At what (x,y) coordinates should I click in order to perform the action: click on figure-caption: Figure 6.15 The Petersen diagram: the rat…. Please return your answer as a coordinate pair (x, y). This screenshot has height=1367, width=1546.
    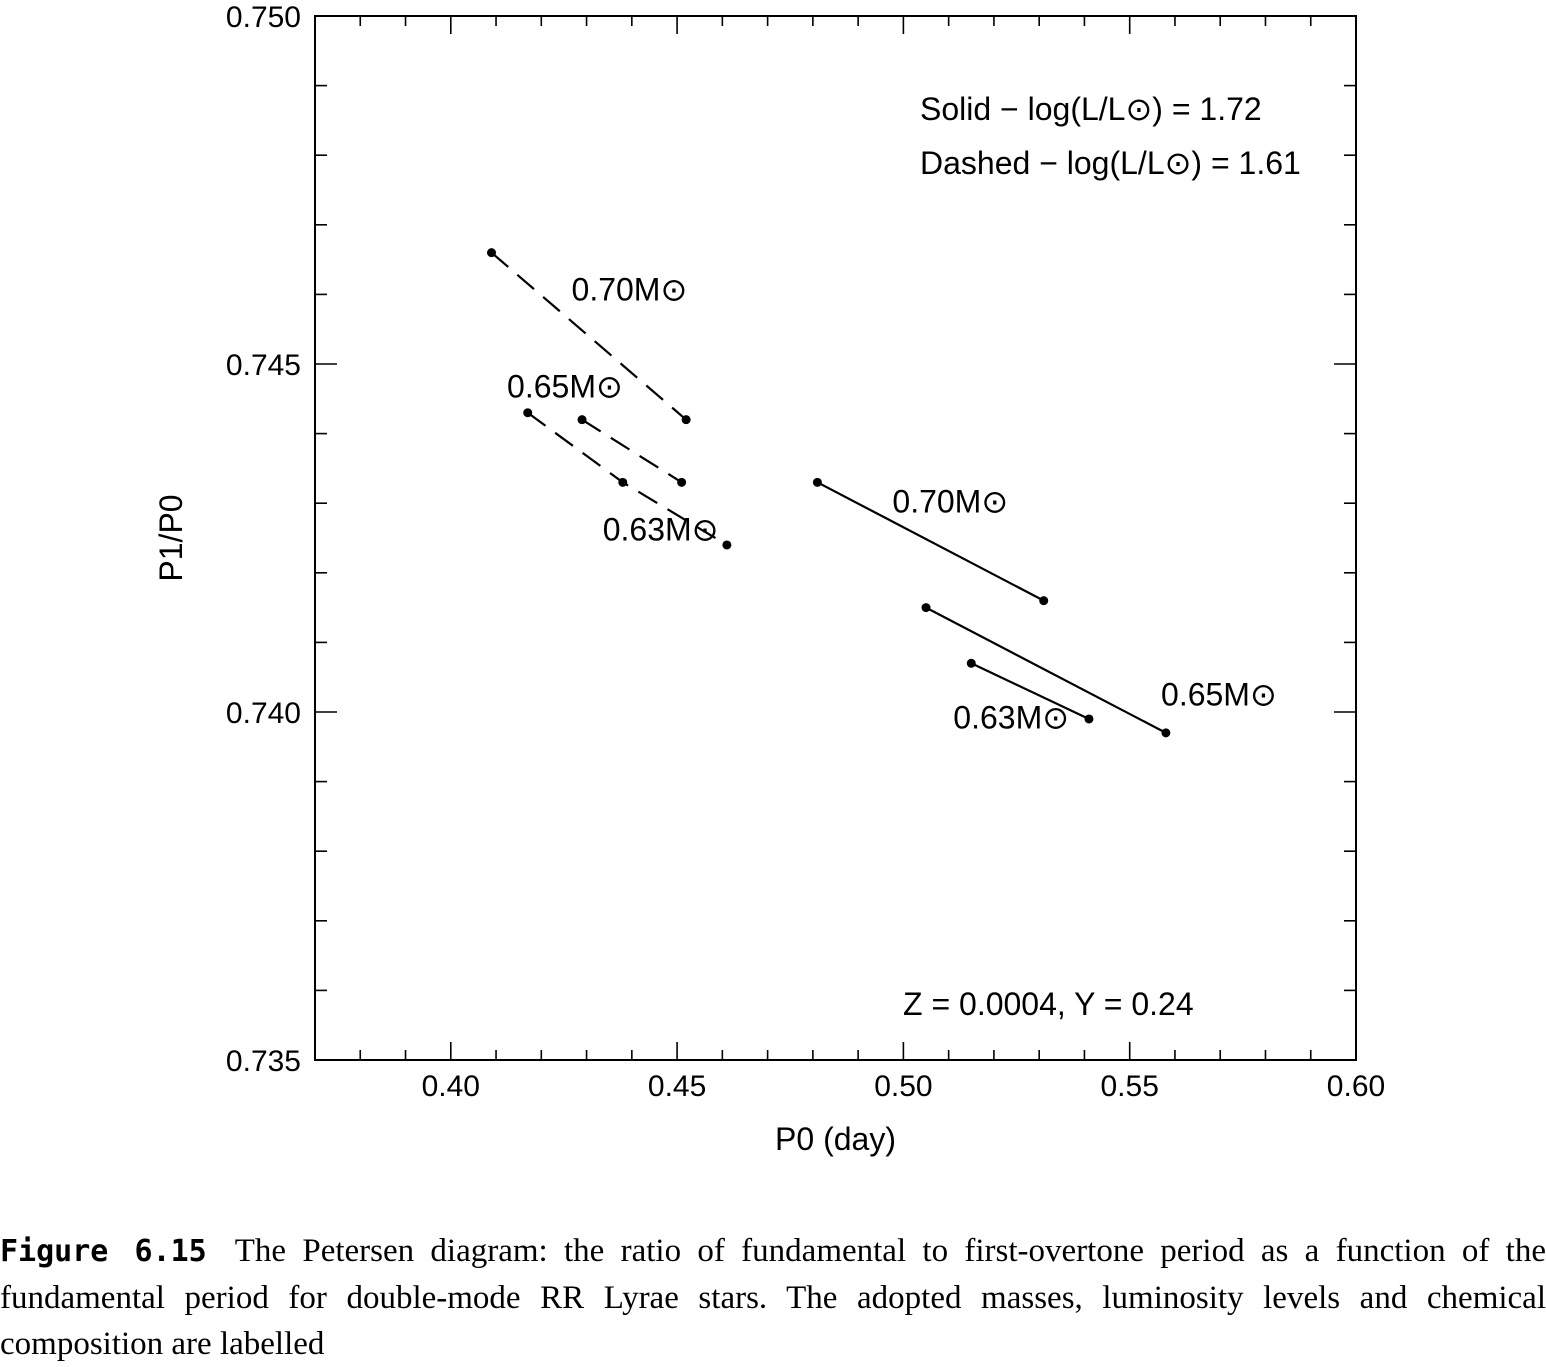
    Looking at the image, I should click on (773, 1297).